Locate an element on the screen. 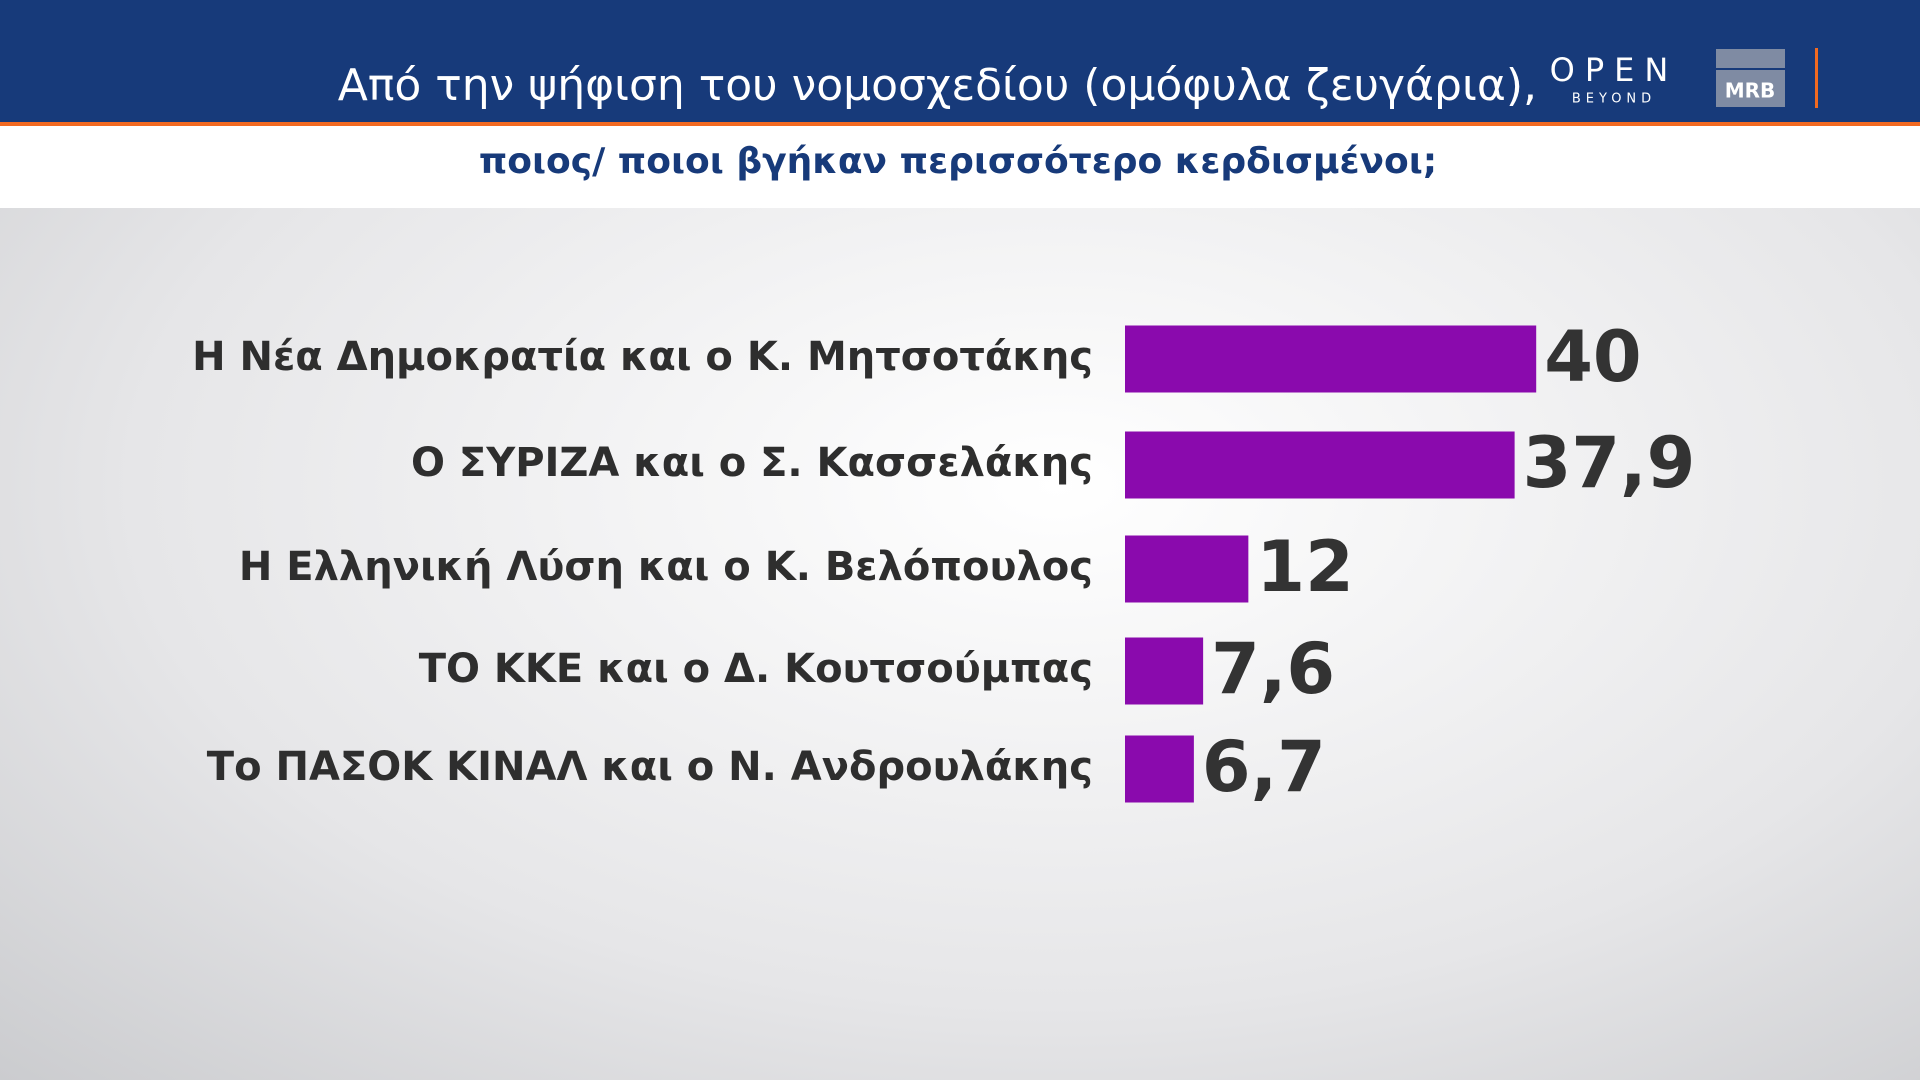  brand: MRB is located at coordinates (1750, 91).